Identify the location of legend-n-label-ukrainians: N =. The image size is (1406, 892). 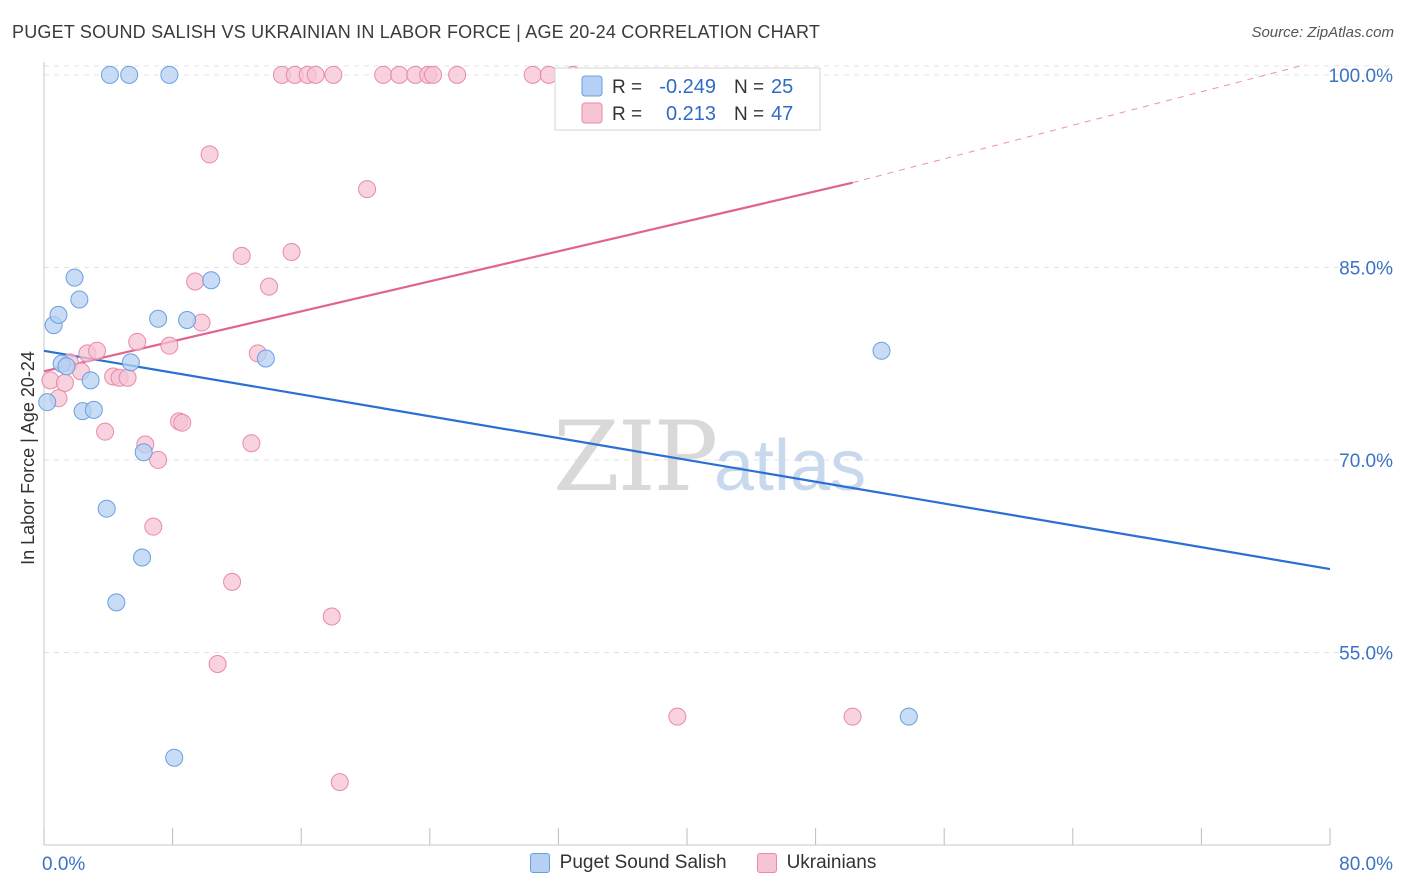
(749, 114).